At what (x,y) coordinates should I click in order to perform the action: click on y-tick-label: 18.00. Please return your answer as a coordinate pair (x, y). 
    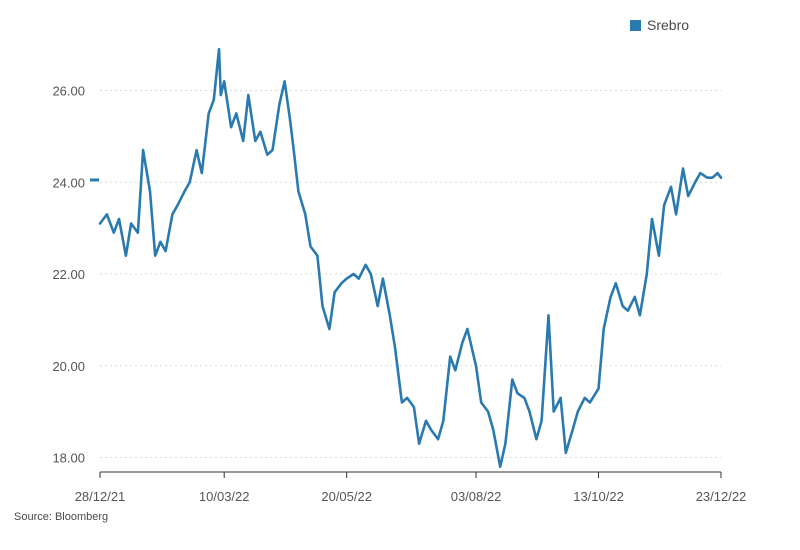
    Looking at the image, I should click on (68, 458).